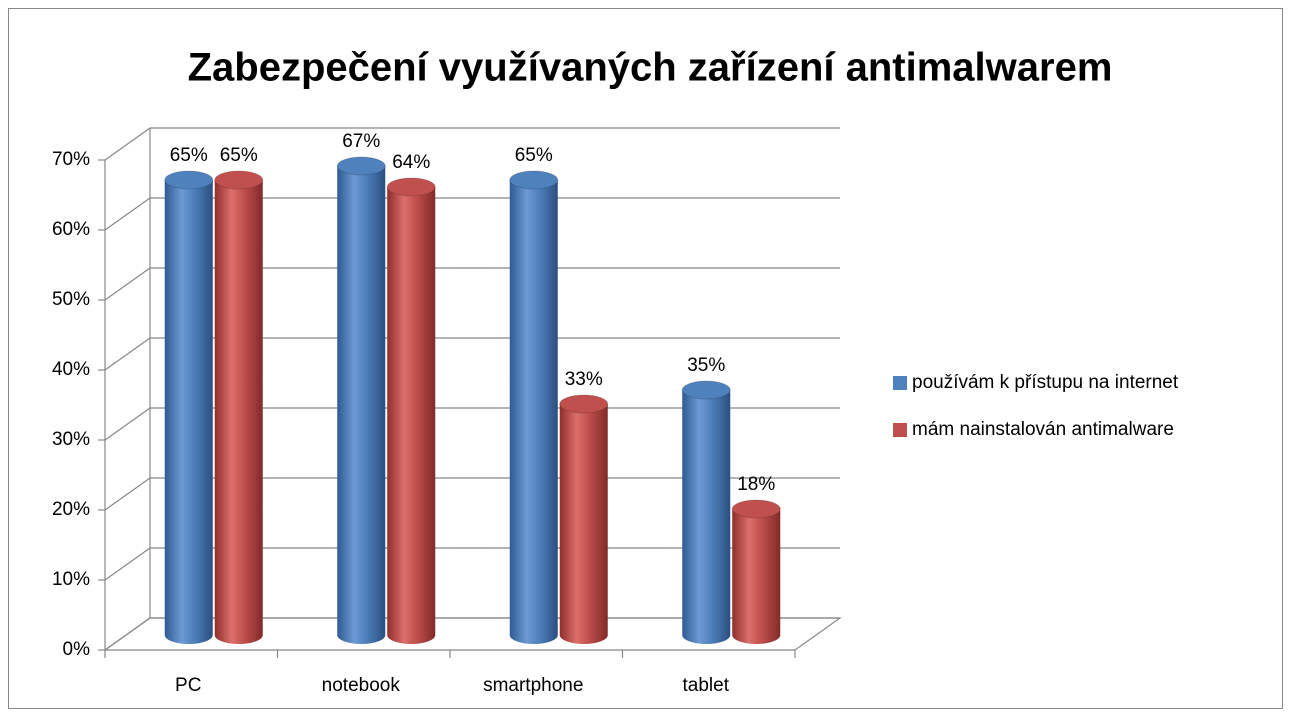 This screenshot has height=715, width=1291. Describe the element at coordinates (533, 685) in the screenshot. I see `x-tick-label: smartphone` at that location.